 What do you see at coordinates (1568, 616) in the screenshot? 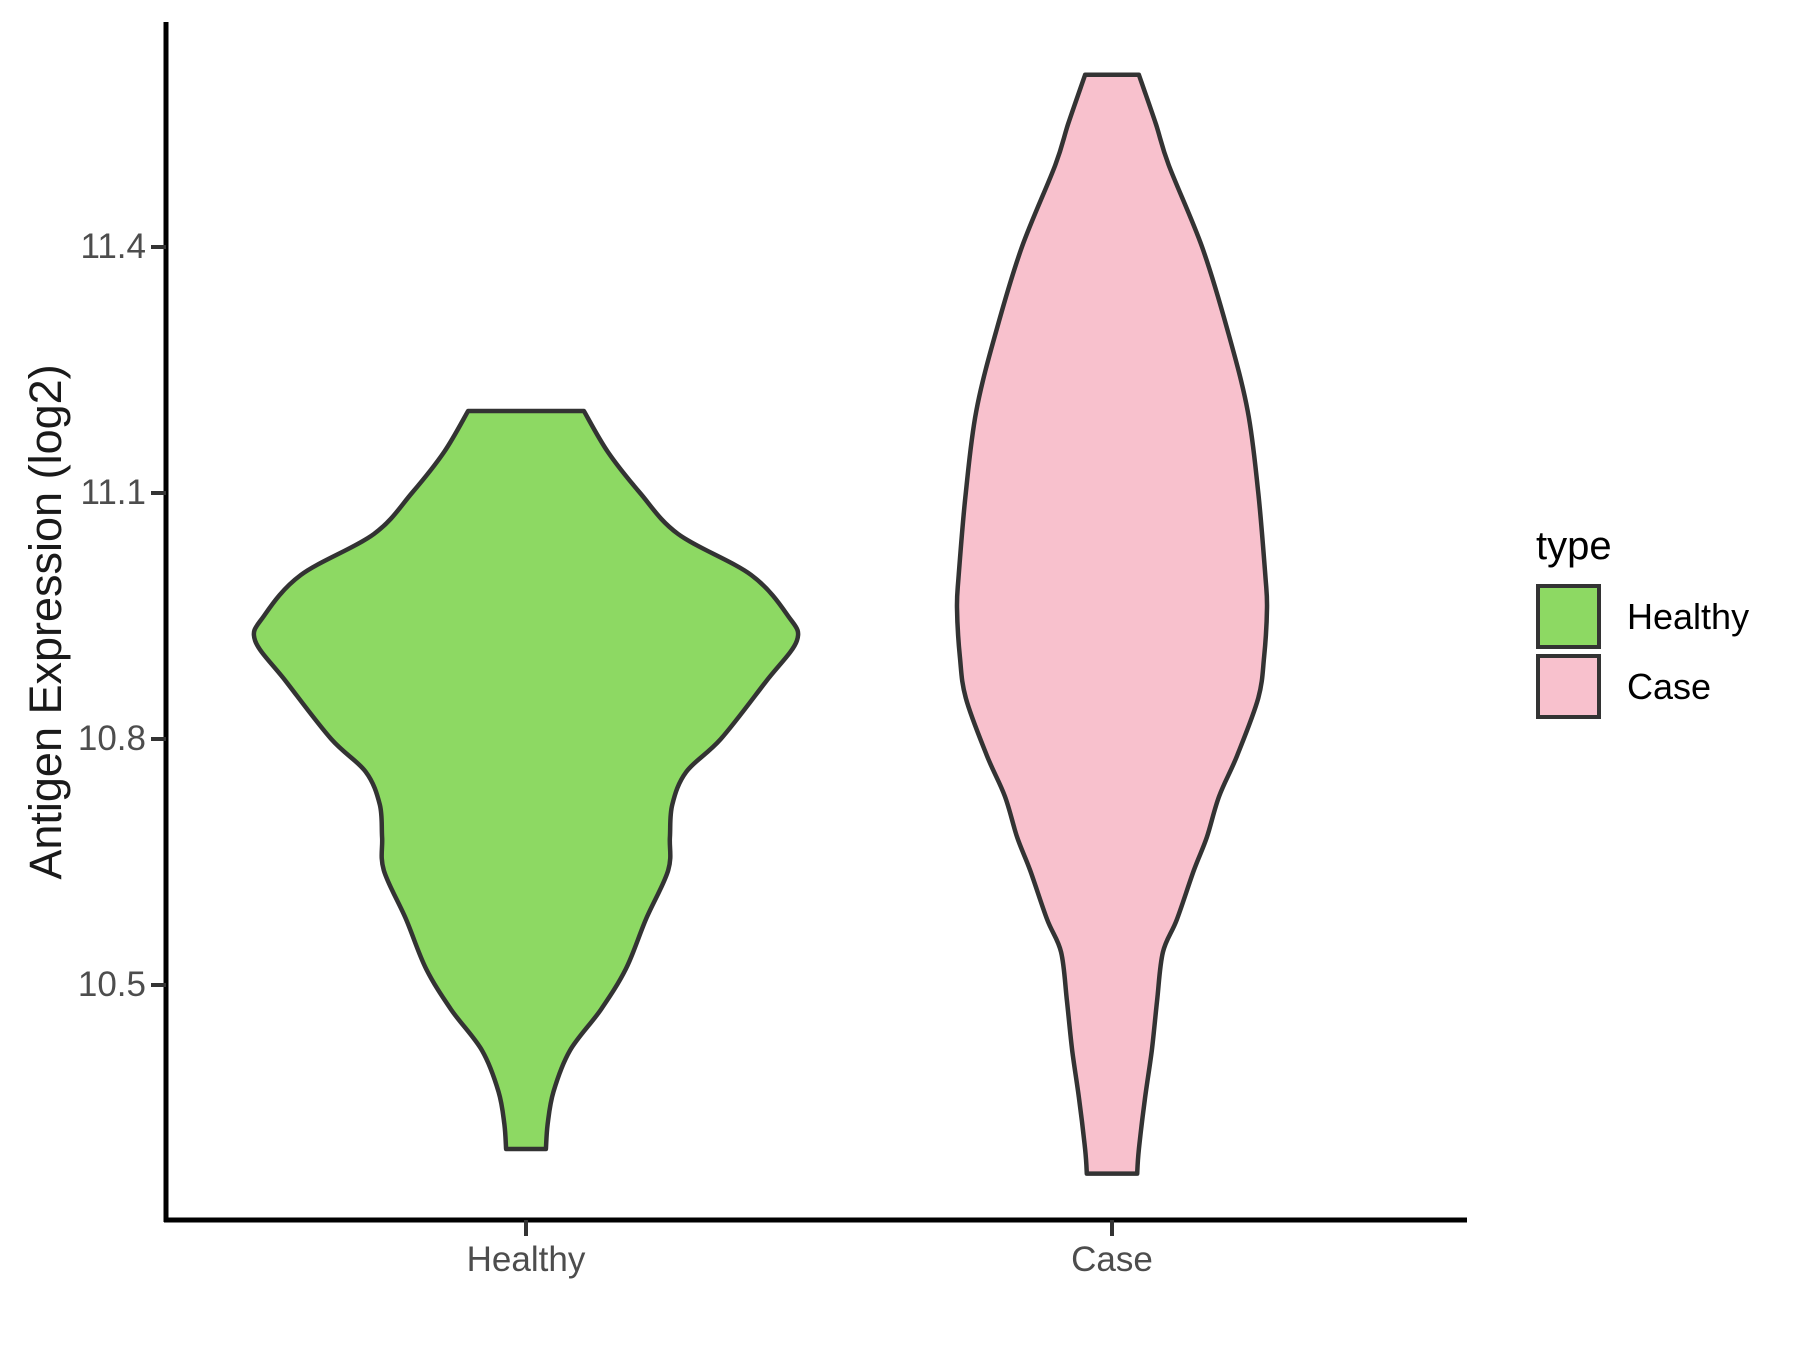
I see `legend-swatch-healthy` at bounding box center [1568, 616].